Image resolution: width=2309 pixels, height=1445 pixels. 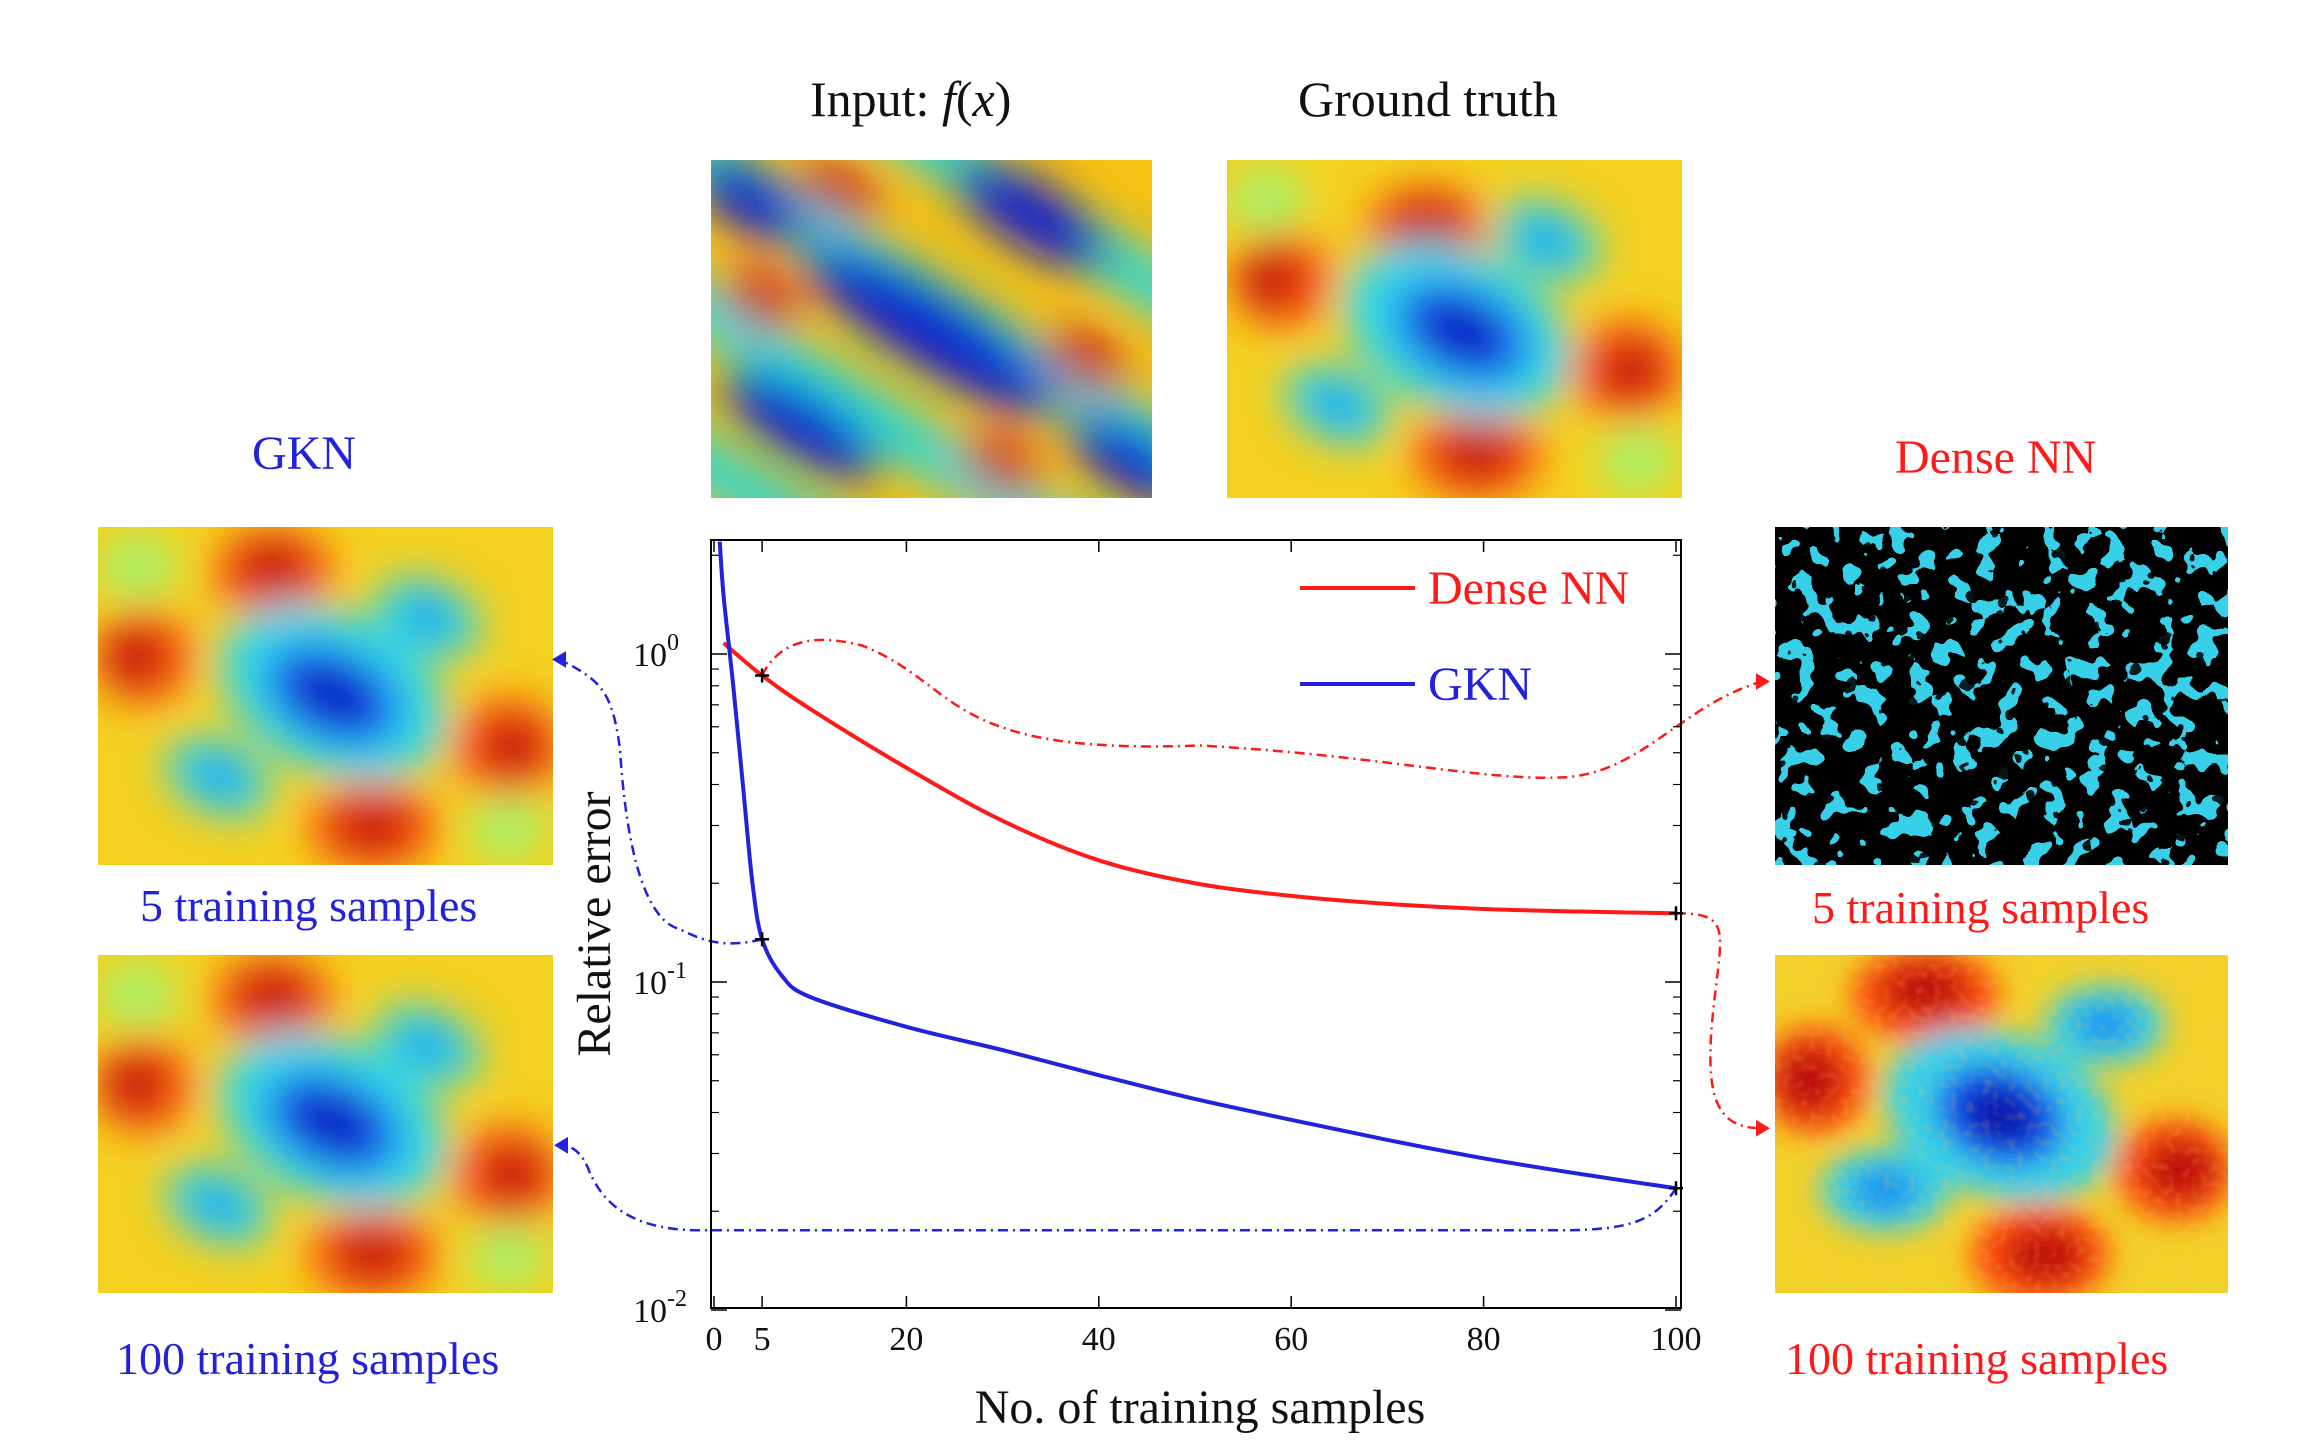 What do you see at coordinates (1676, 1339) in the screenshot?
I see `x-tick-label: 100` at bounding box center [1676, 1339].